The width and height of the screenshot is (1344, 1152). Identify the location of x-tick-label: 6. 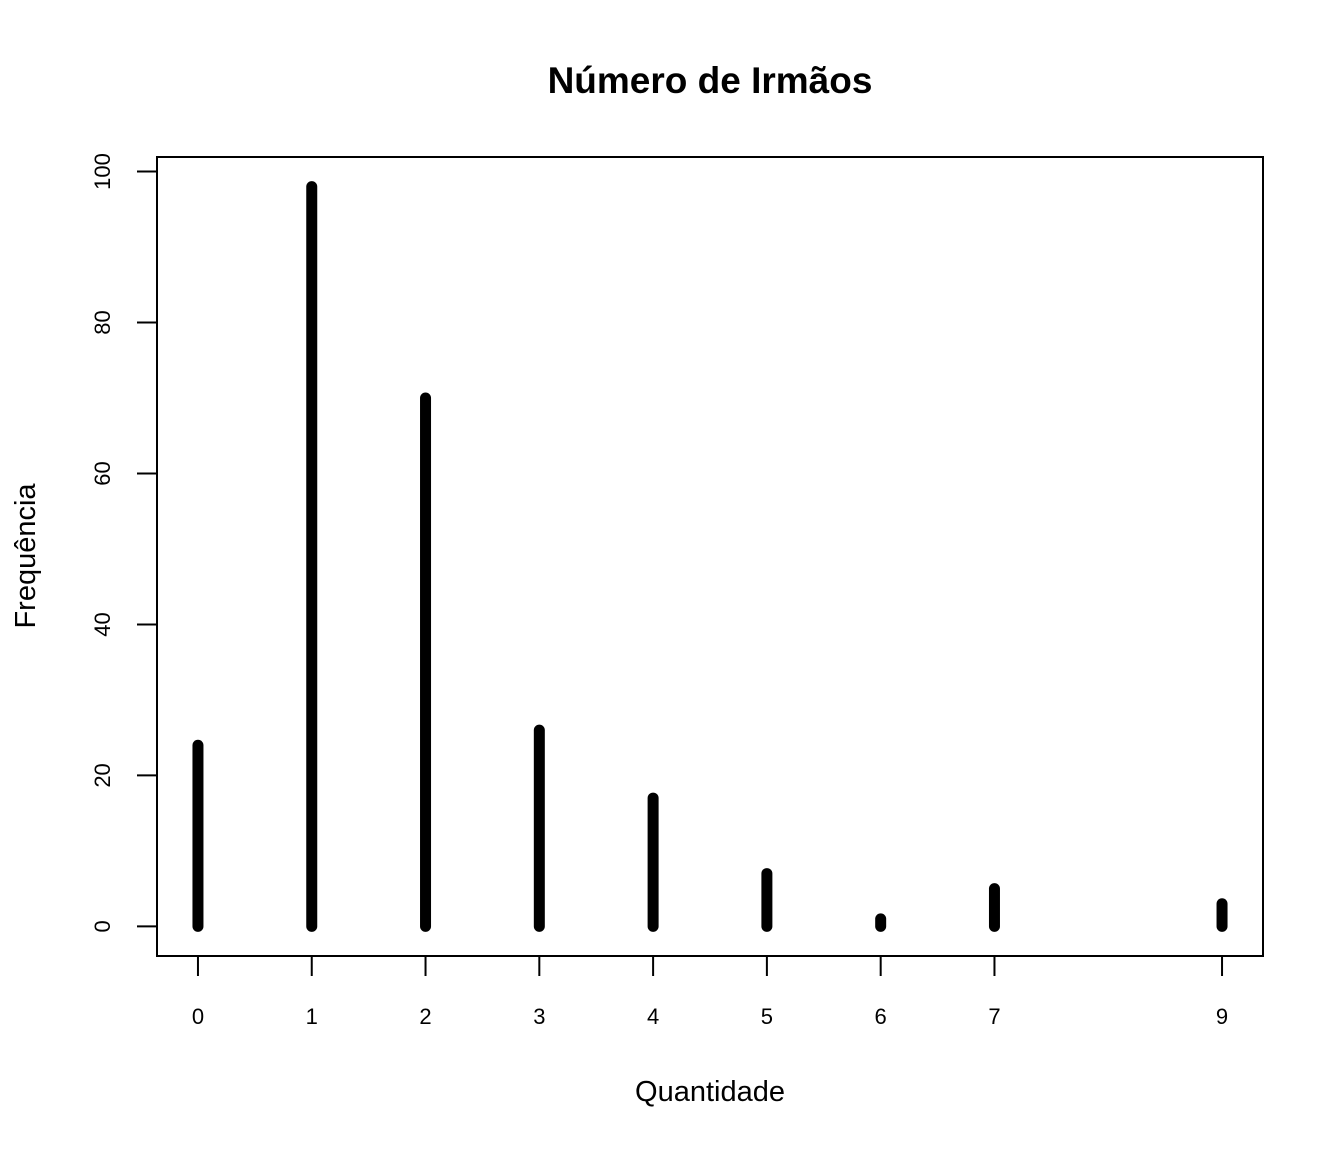
(881, 1016).